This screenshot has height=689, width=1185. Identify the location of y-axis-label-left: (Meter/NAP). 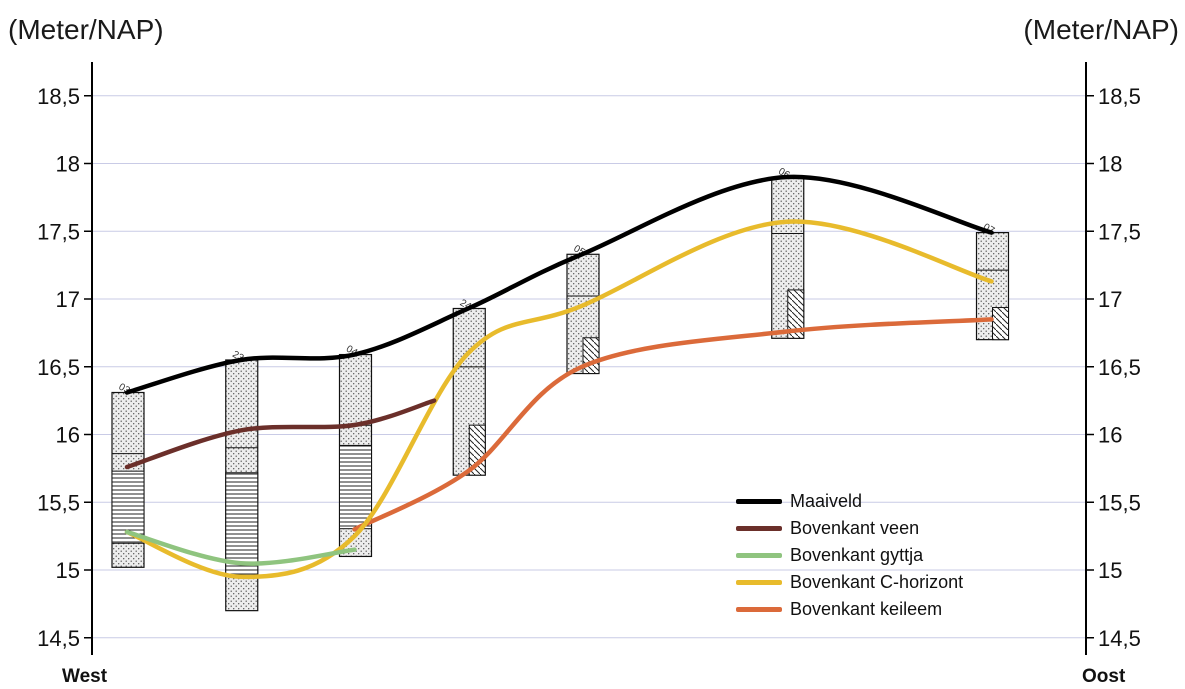
(86, 29).